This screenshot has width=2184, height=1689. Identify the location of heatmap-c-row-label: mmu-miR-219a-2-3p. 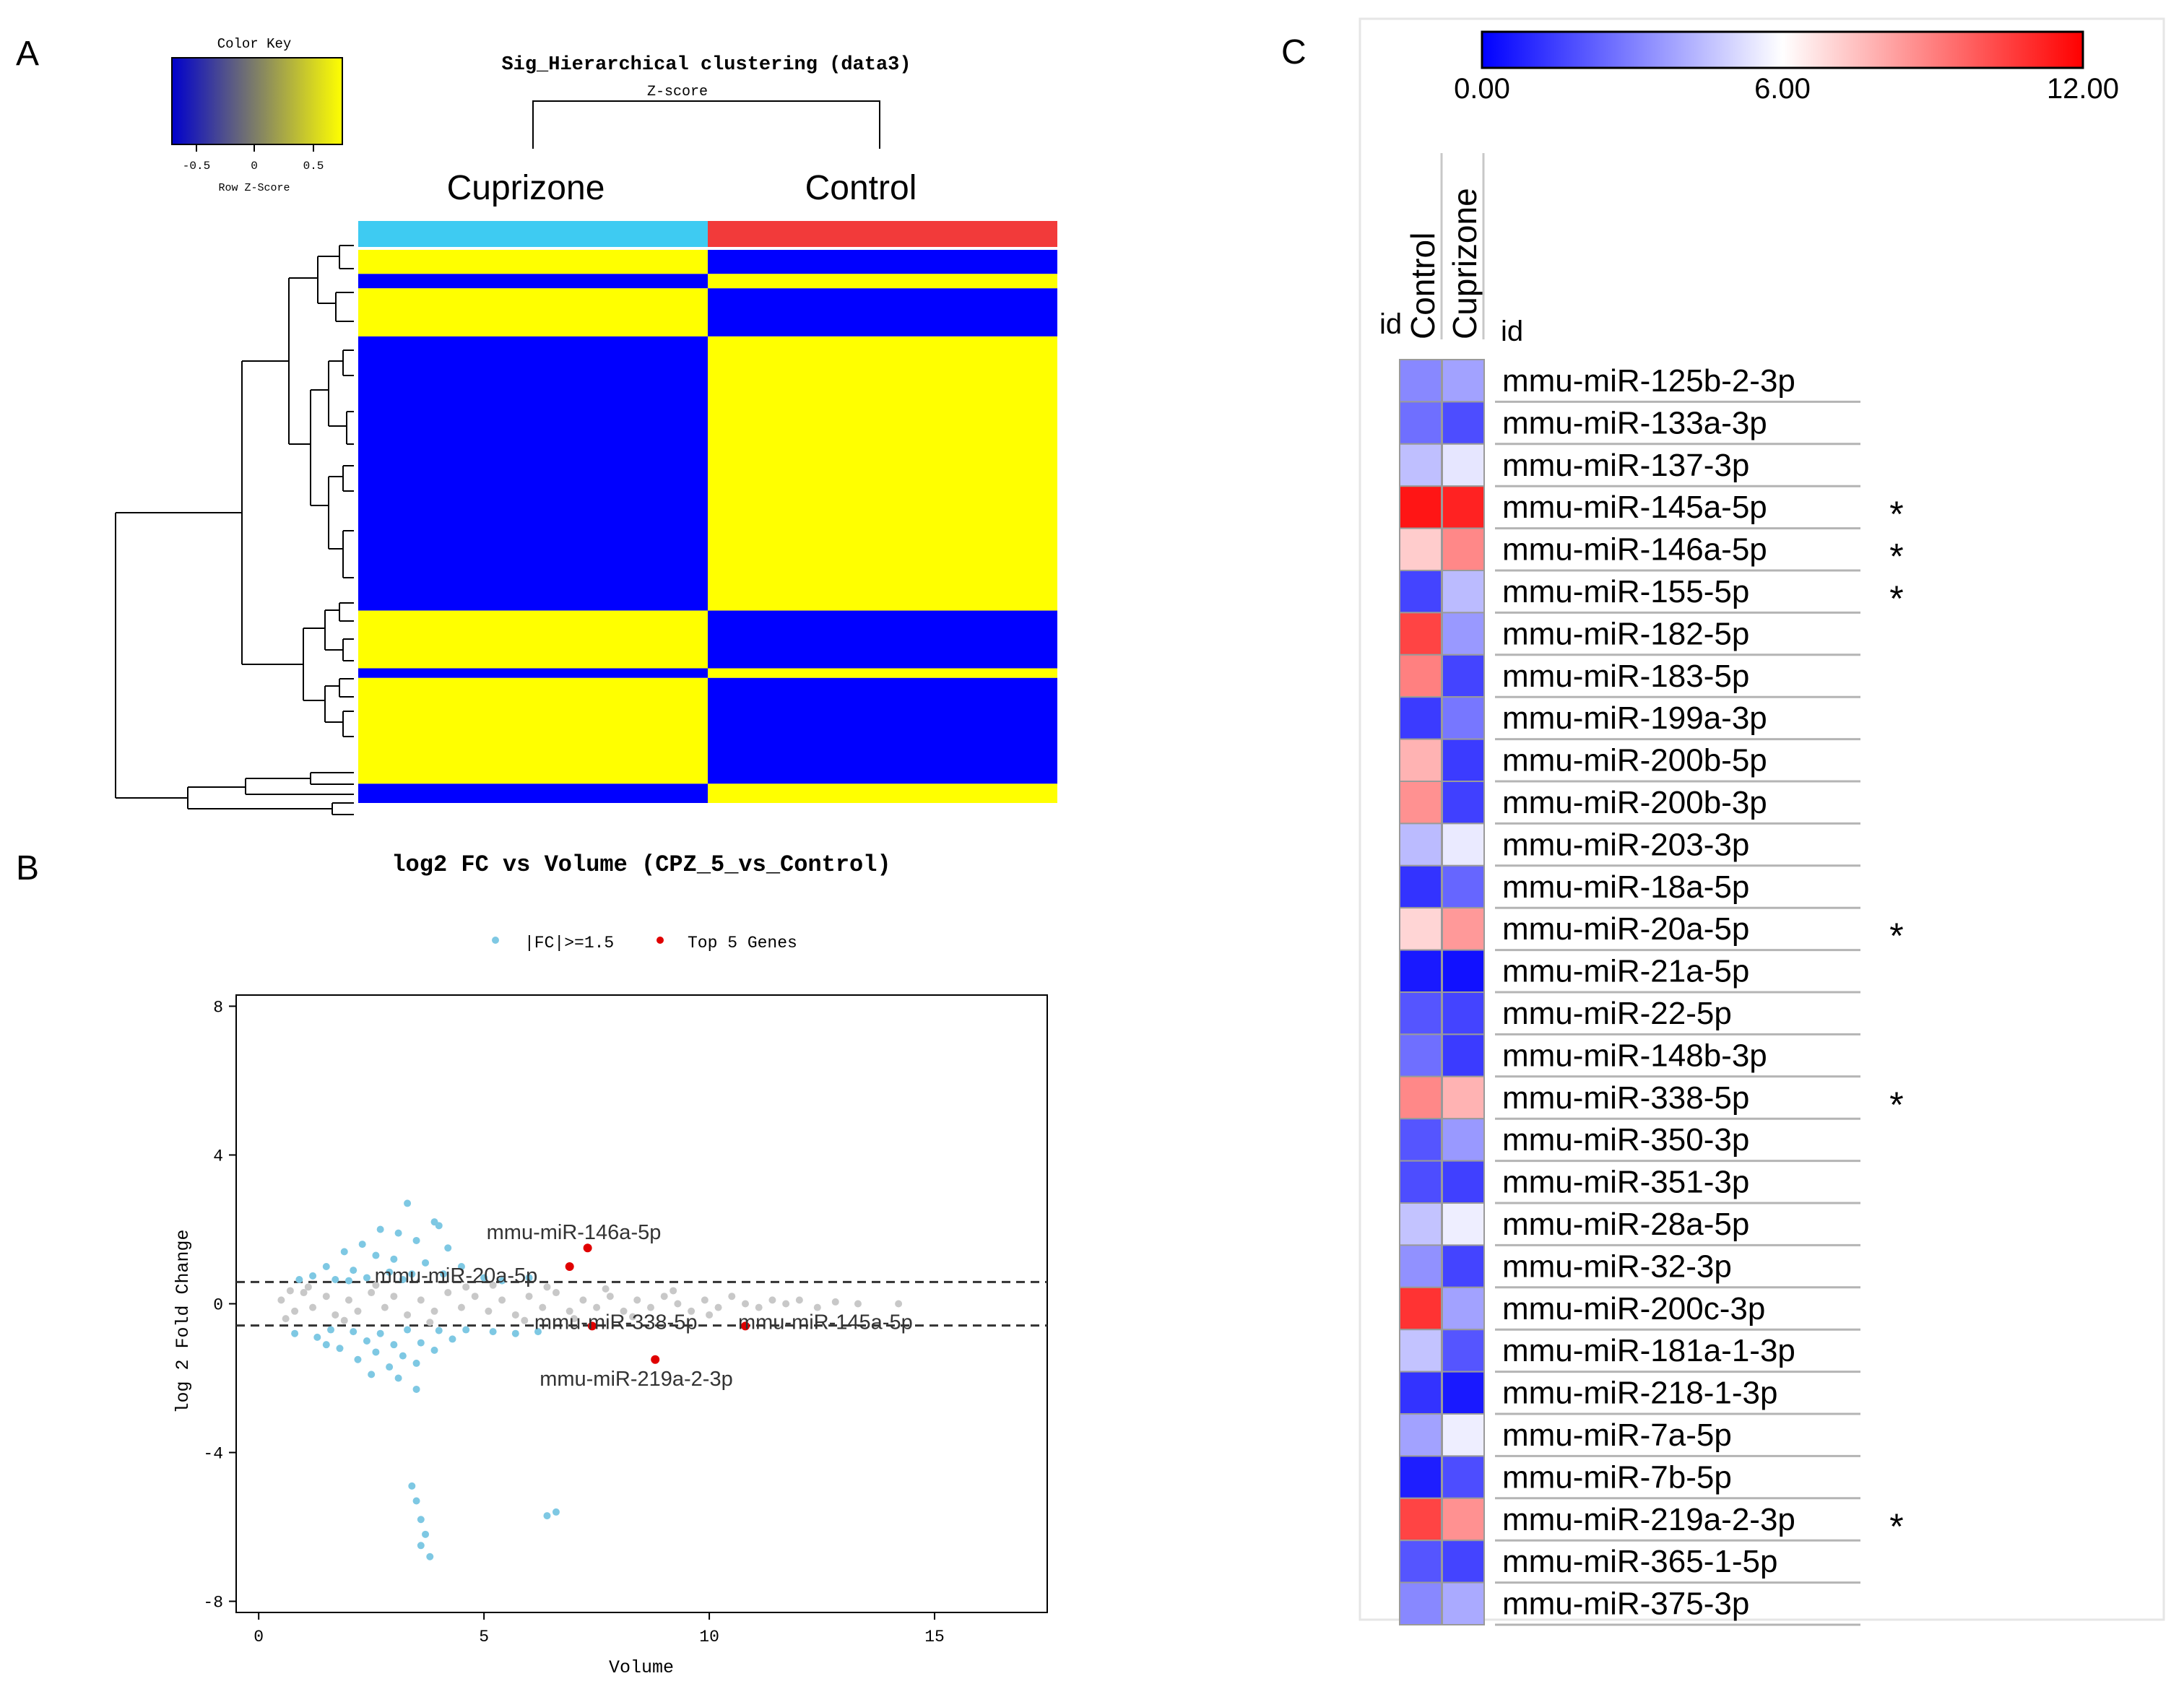
(1648, 1519).